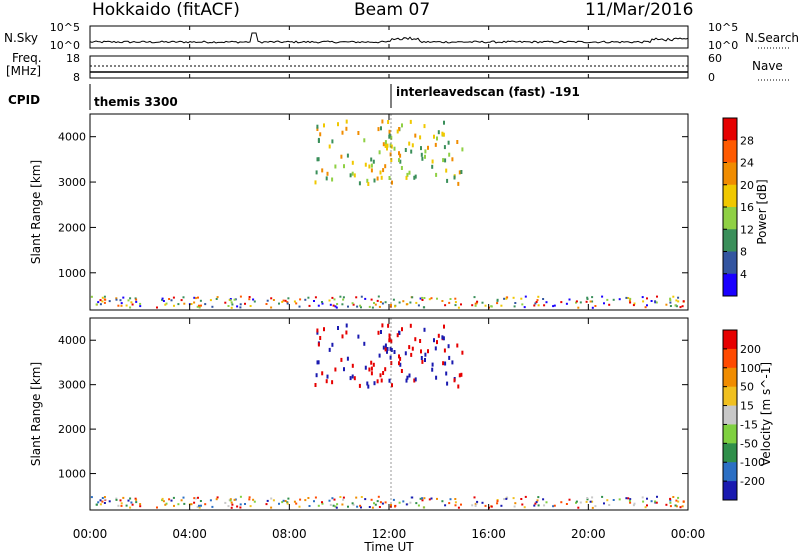  Describe the element at coordinates (24, 71) in the screenshot. I see `freq-unit-label: [MHz]` at that location.